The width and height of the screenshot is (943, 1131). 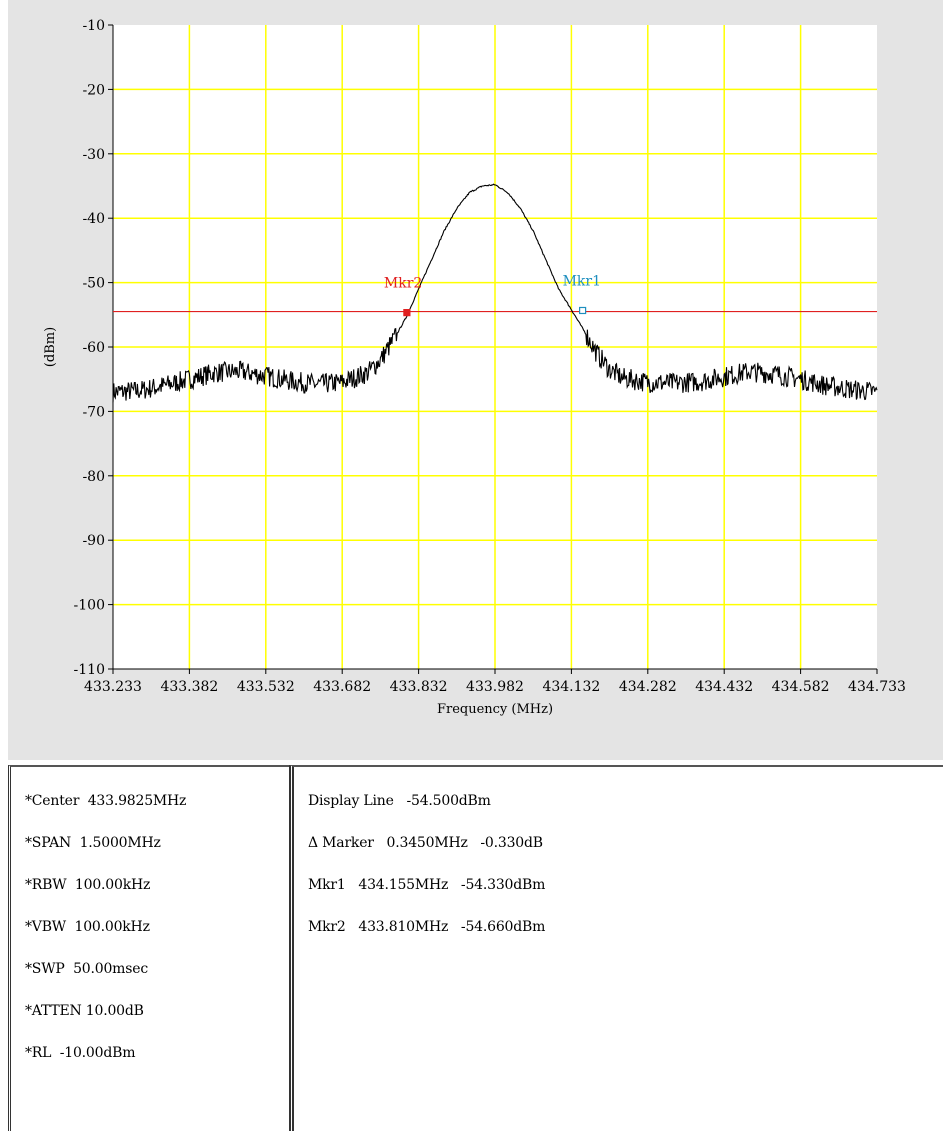 I want to click on x-axis-label: Frequency (MHz), so click(x=495, y=709).